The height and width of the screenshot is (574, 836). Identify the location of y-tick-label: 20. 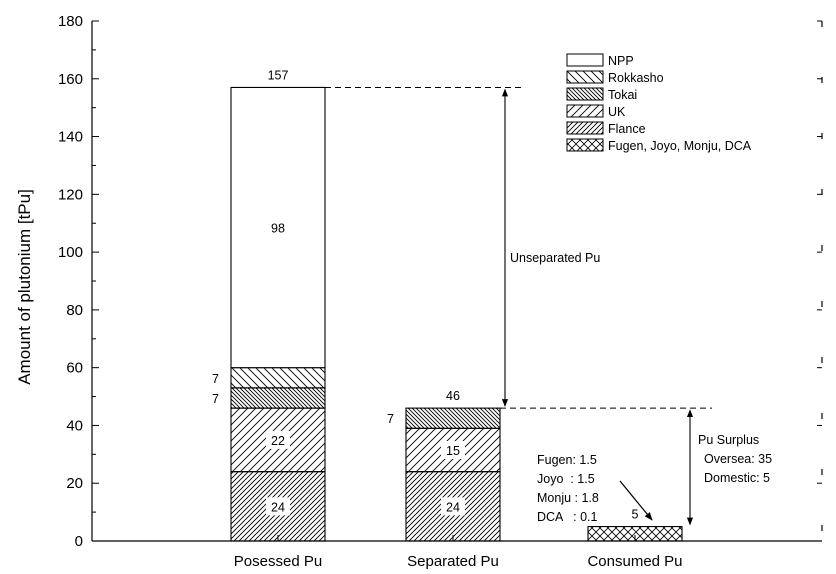
(74, 483).